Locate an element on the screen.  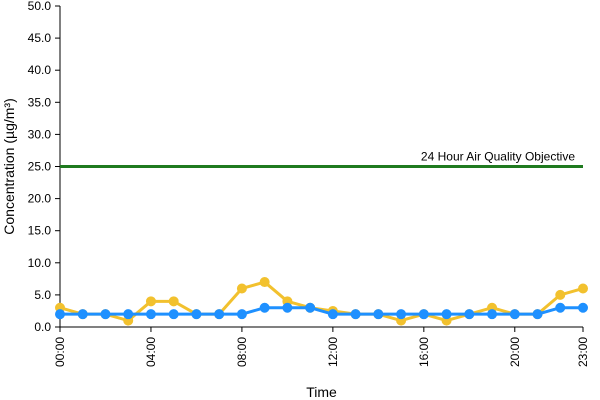
x-tick-label: 20:00 is located at coordinates (515, 352).